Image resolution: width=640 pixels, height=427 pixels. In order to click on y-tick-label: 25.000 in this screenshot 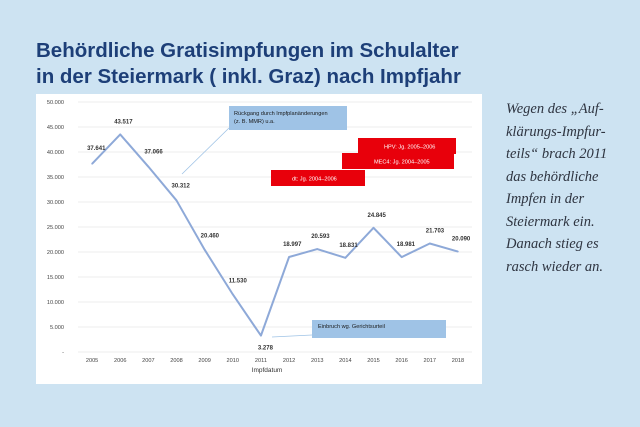, I will do `click(55, 228)`.